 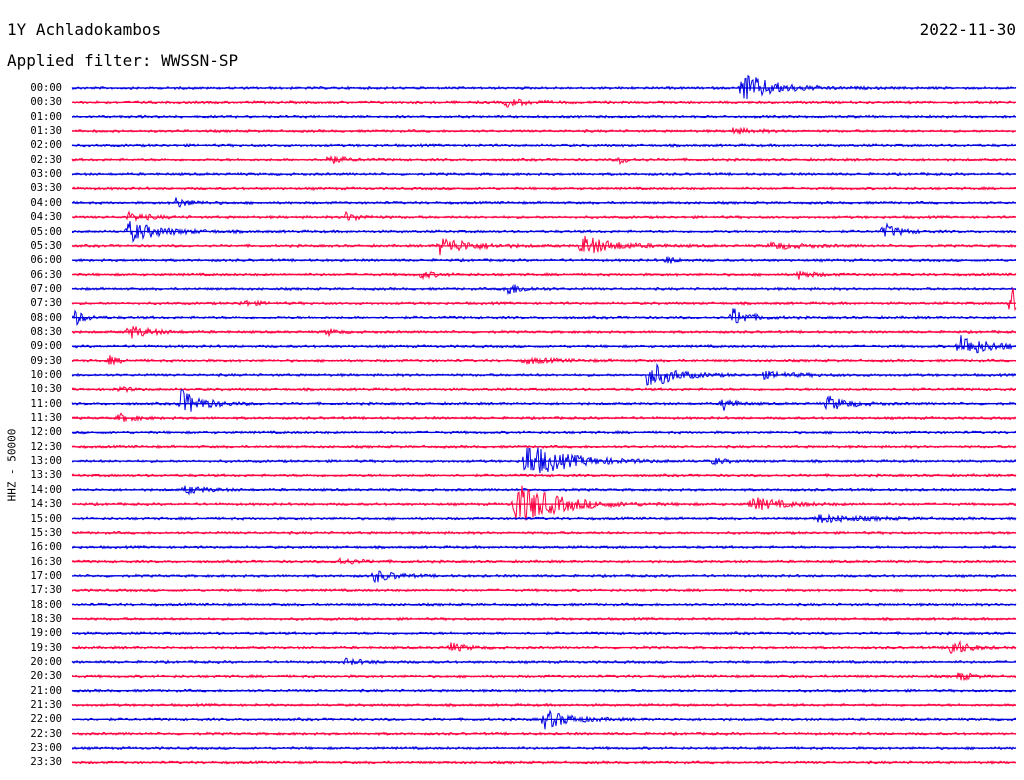 What do you see at coordinates (46, 360) in the screenshot?
I see `time-tick-label: 09:30` at bounding box center [46, 360].